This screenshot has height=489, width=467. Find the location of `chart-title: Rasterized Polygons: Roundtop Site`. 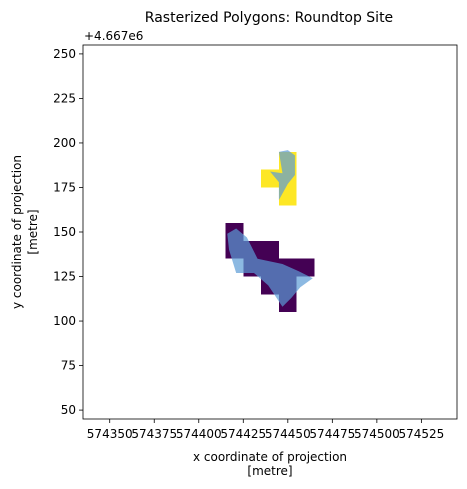

chart-title: Rasterized Polygons: Roundtop Site is located at coordinates (269, 18).